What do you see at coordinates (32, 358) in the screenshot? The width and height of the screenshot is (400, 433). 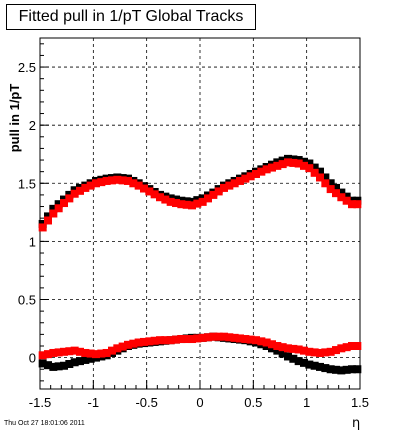 I see `y-tick-label: 0` at bounding box center [32, 358].